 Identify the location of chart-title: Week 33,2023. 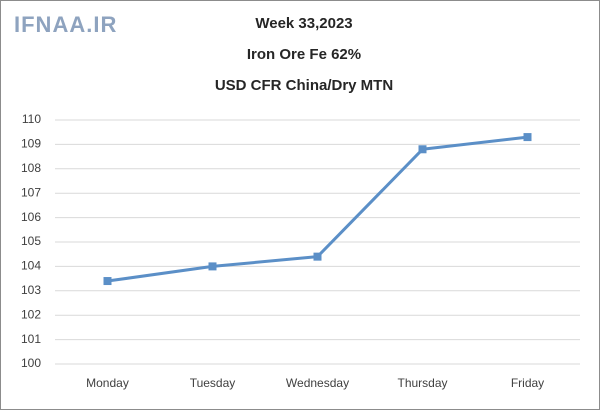
(303, 23).